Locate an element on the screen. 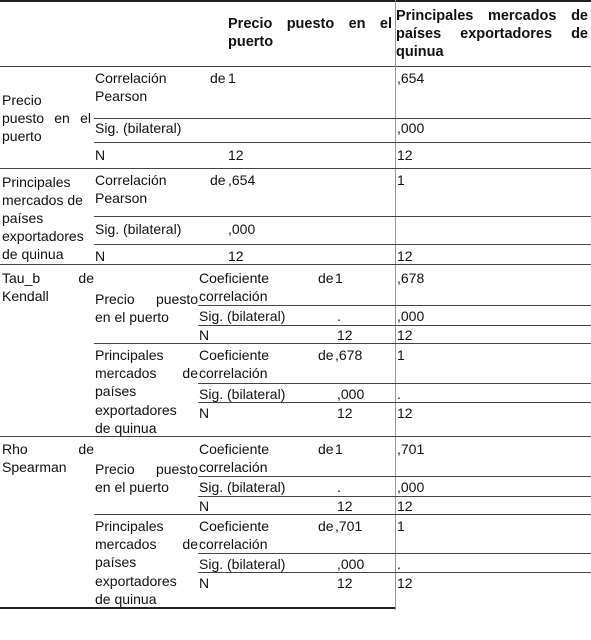  table-bottom-rule is located at coordinates (197, 608).